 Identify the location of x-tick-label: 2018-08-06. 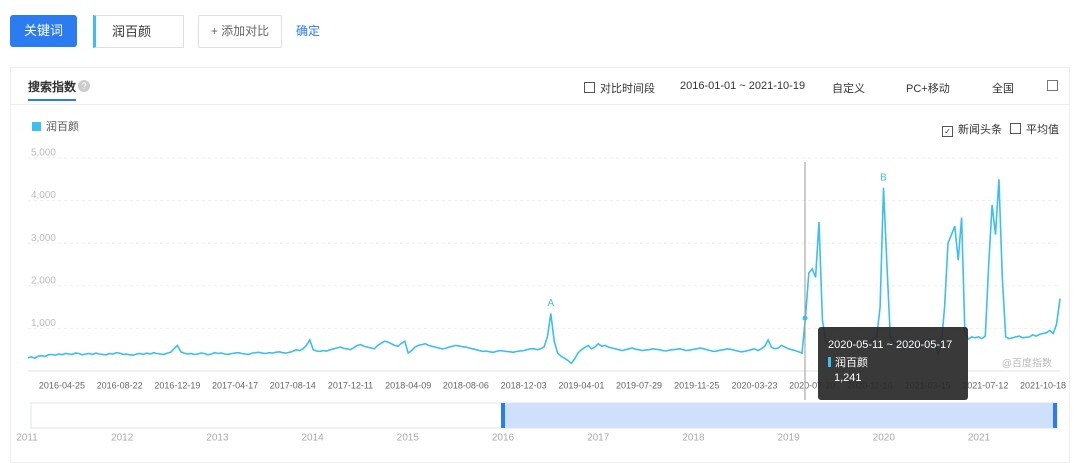
(466, 385).